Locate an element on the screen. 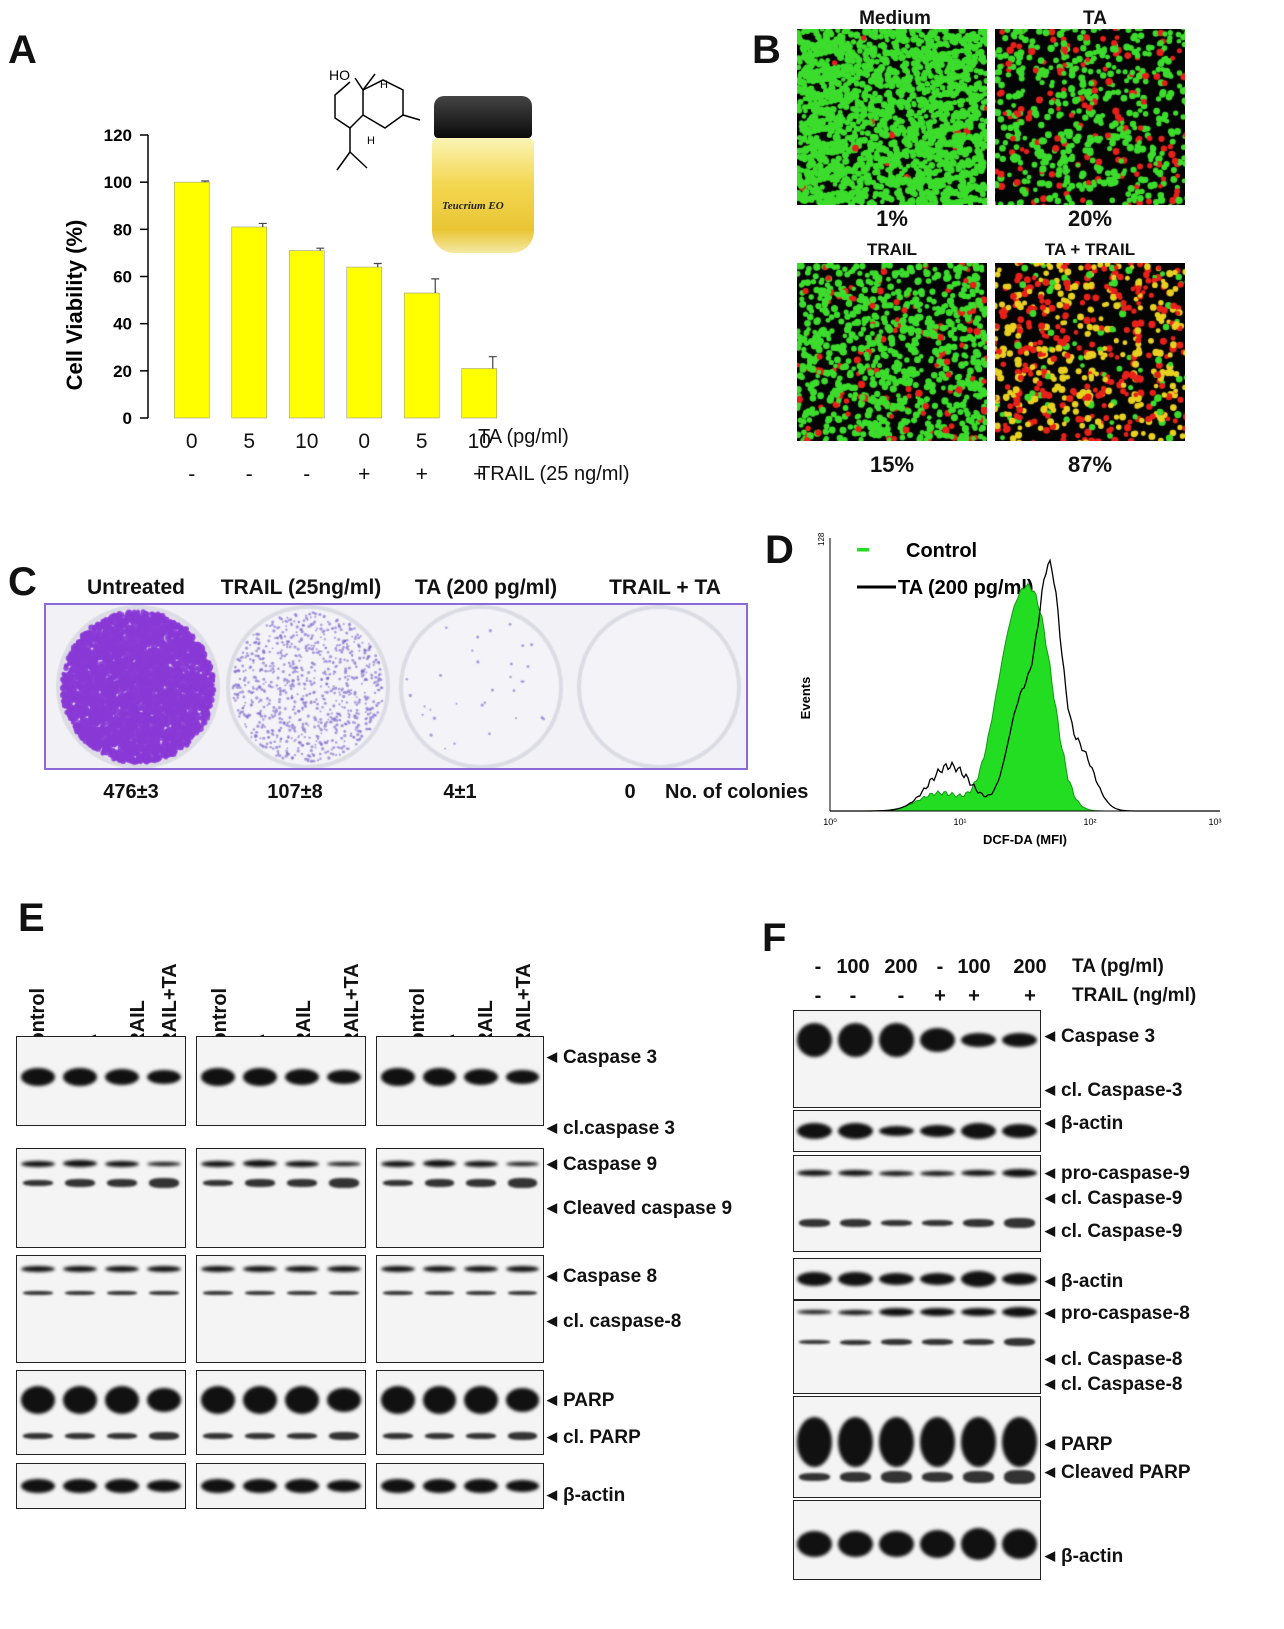  x-tick-0: 10⁰ is located at coordinates (830, 822).